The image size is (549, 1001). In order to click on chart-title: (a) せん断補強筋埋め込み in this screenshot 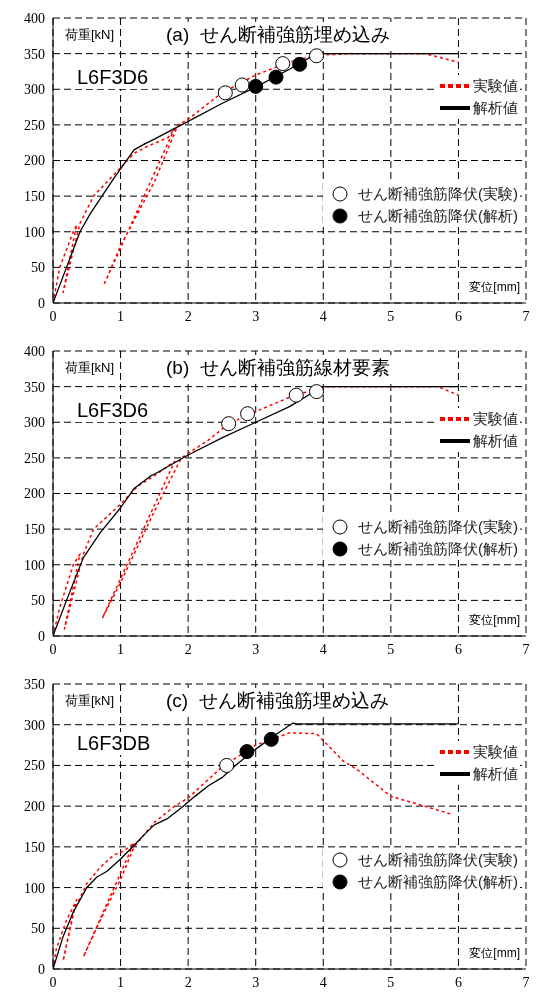, I will do `click(278, 35)`.